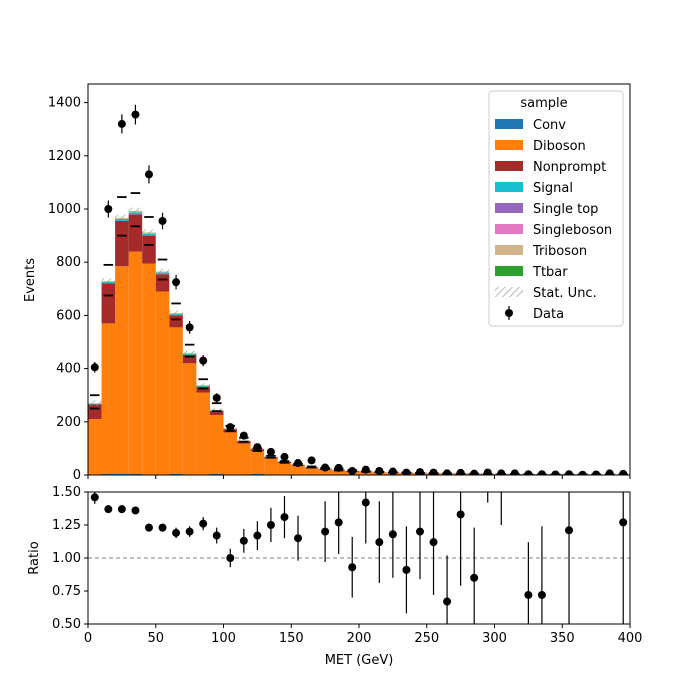  I want to click on x-tick-label: 300, so click(494, 638).